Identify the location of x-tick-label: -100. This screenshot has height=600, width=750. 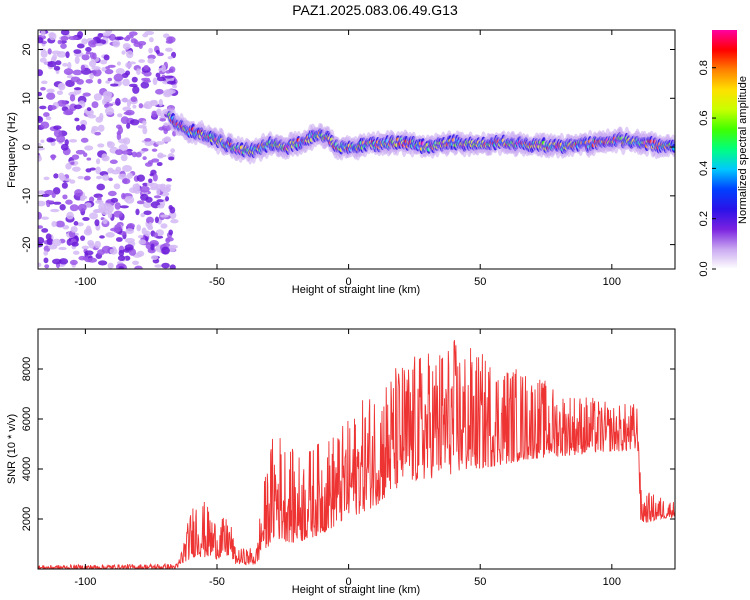
(85, 582).